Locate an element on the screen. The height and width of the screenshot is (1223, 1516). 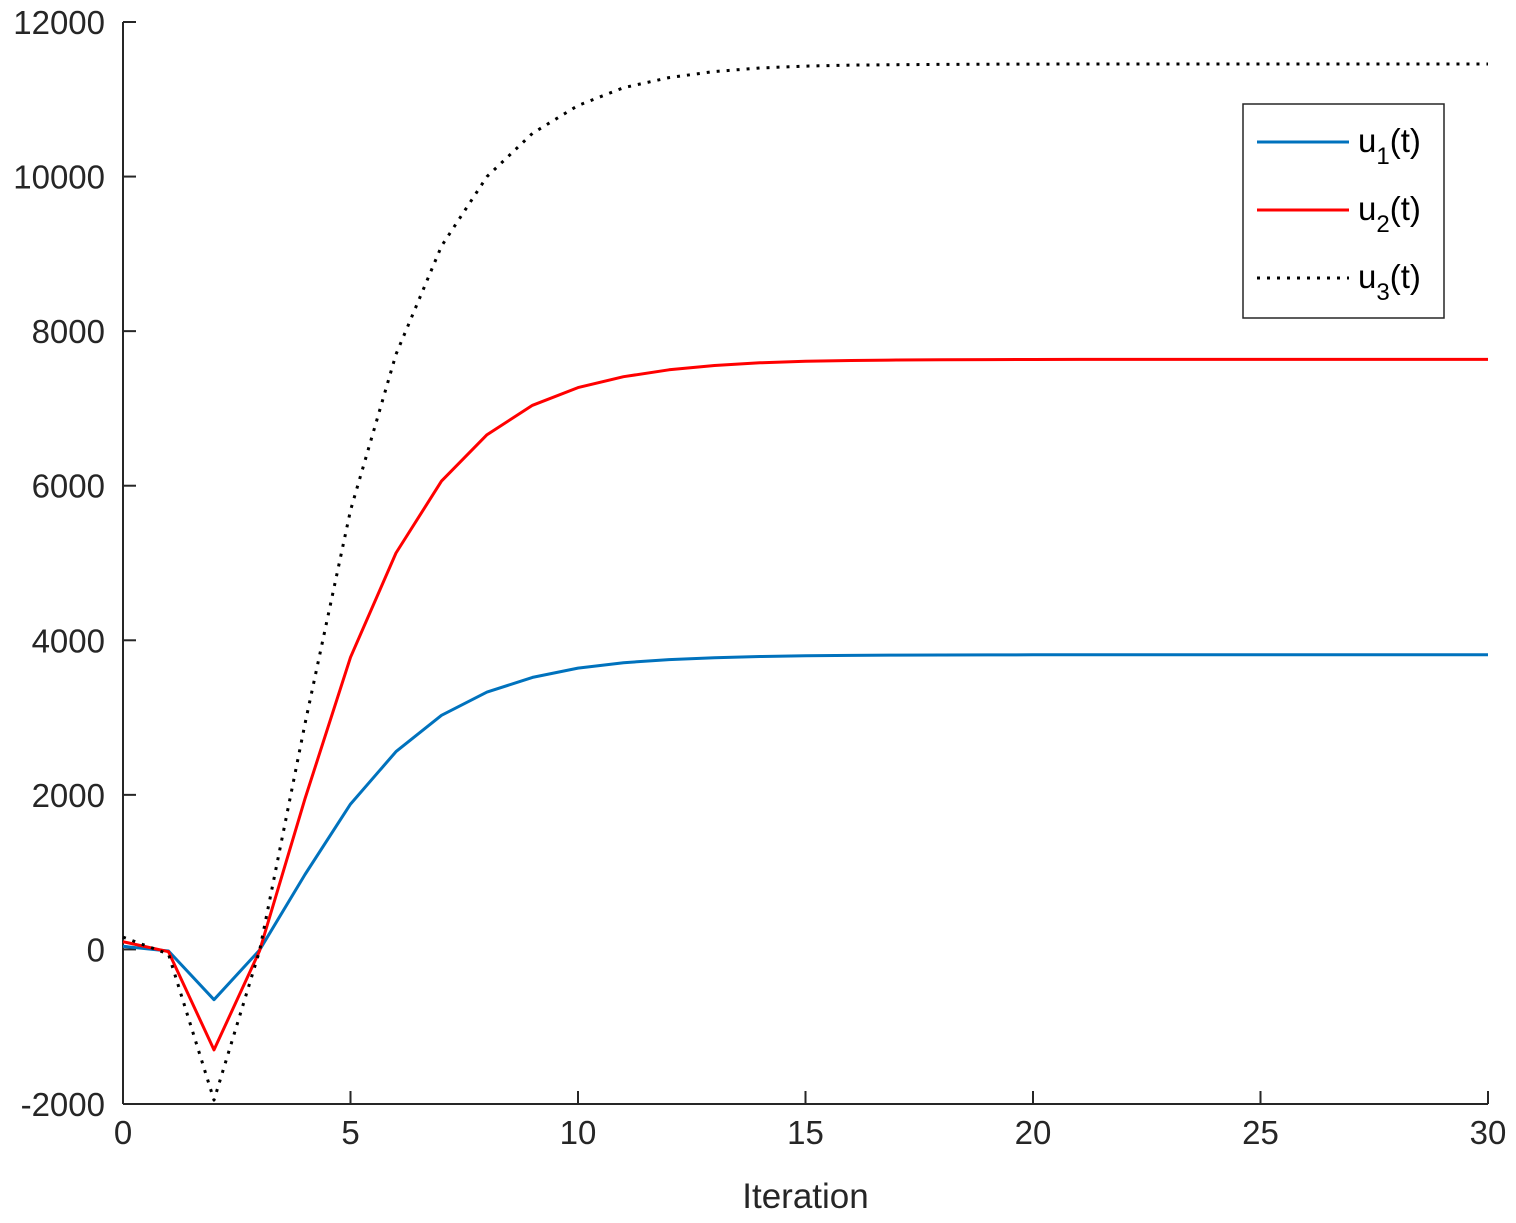
legend-label-2: u2(t) is located at coordinates (1389, 214).